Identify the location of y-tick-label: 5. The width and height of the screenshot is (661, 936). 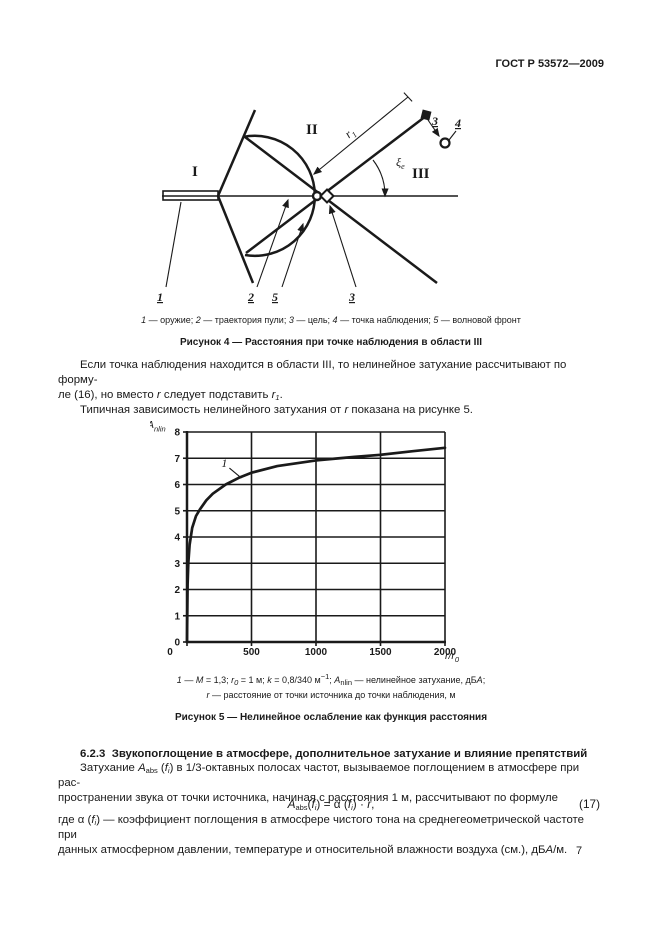
(177, 511).